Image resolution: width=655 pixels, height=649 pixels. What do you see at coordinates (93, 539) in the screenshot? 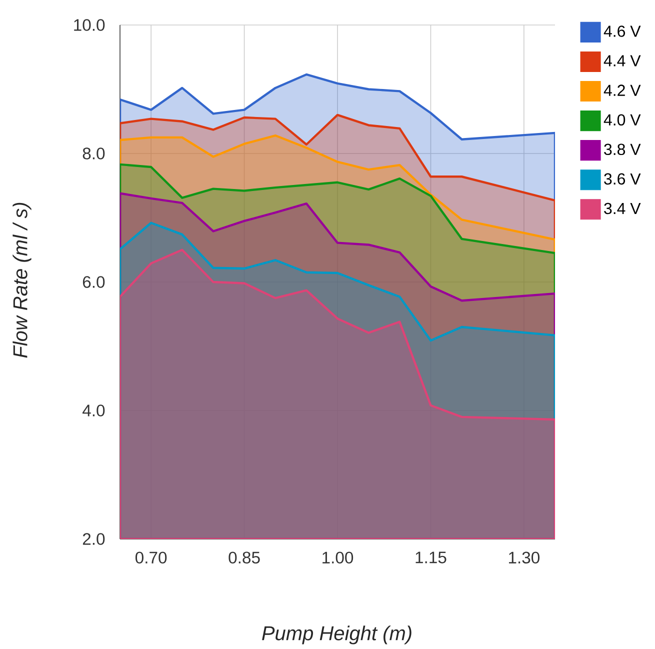
I see `y-tick-label: 2.0` at bounding box center [93, 539].